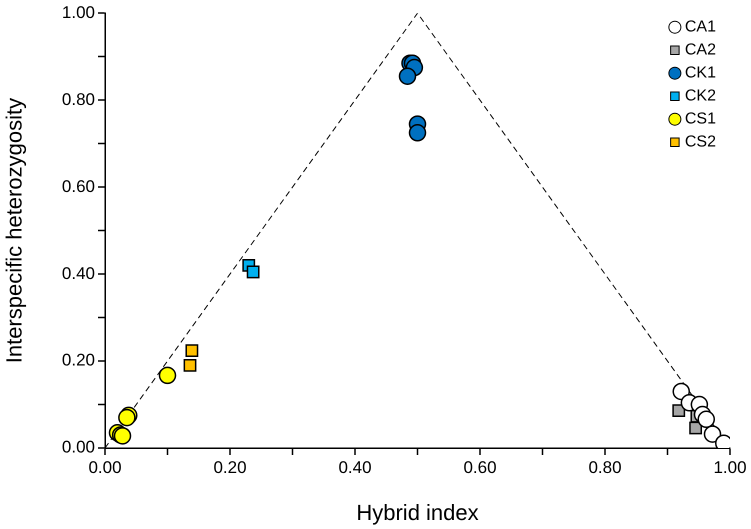  I want to click on y-tick-label: 0.20, so click(78, 360).